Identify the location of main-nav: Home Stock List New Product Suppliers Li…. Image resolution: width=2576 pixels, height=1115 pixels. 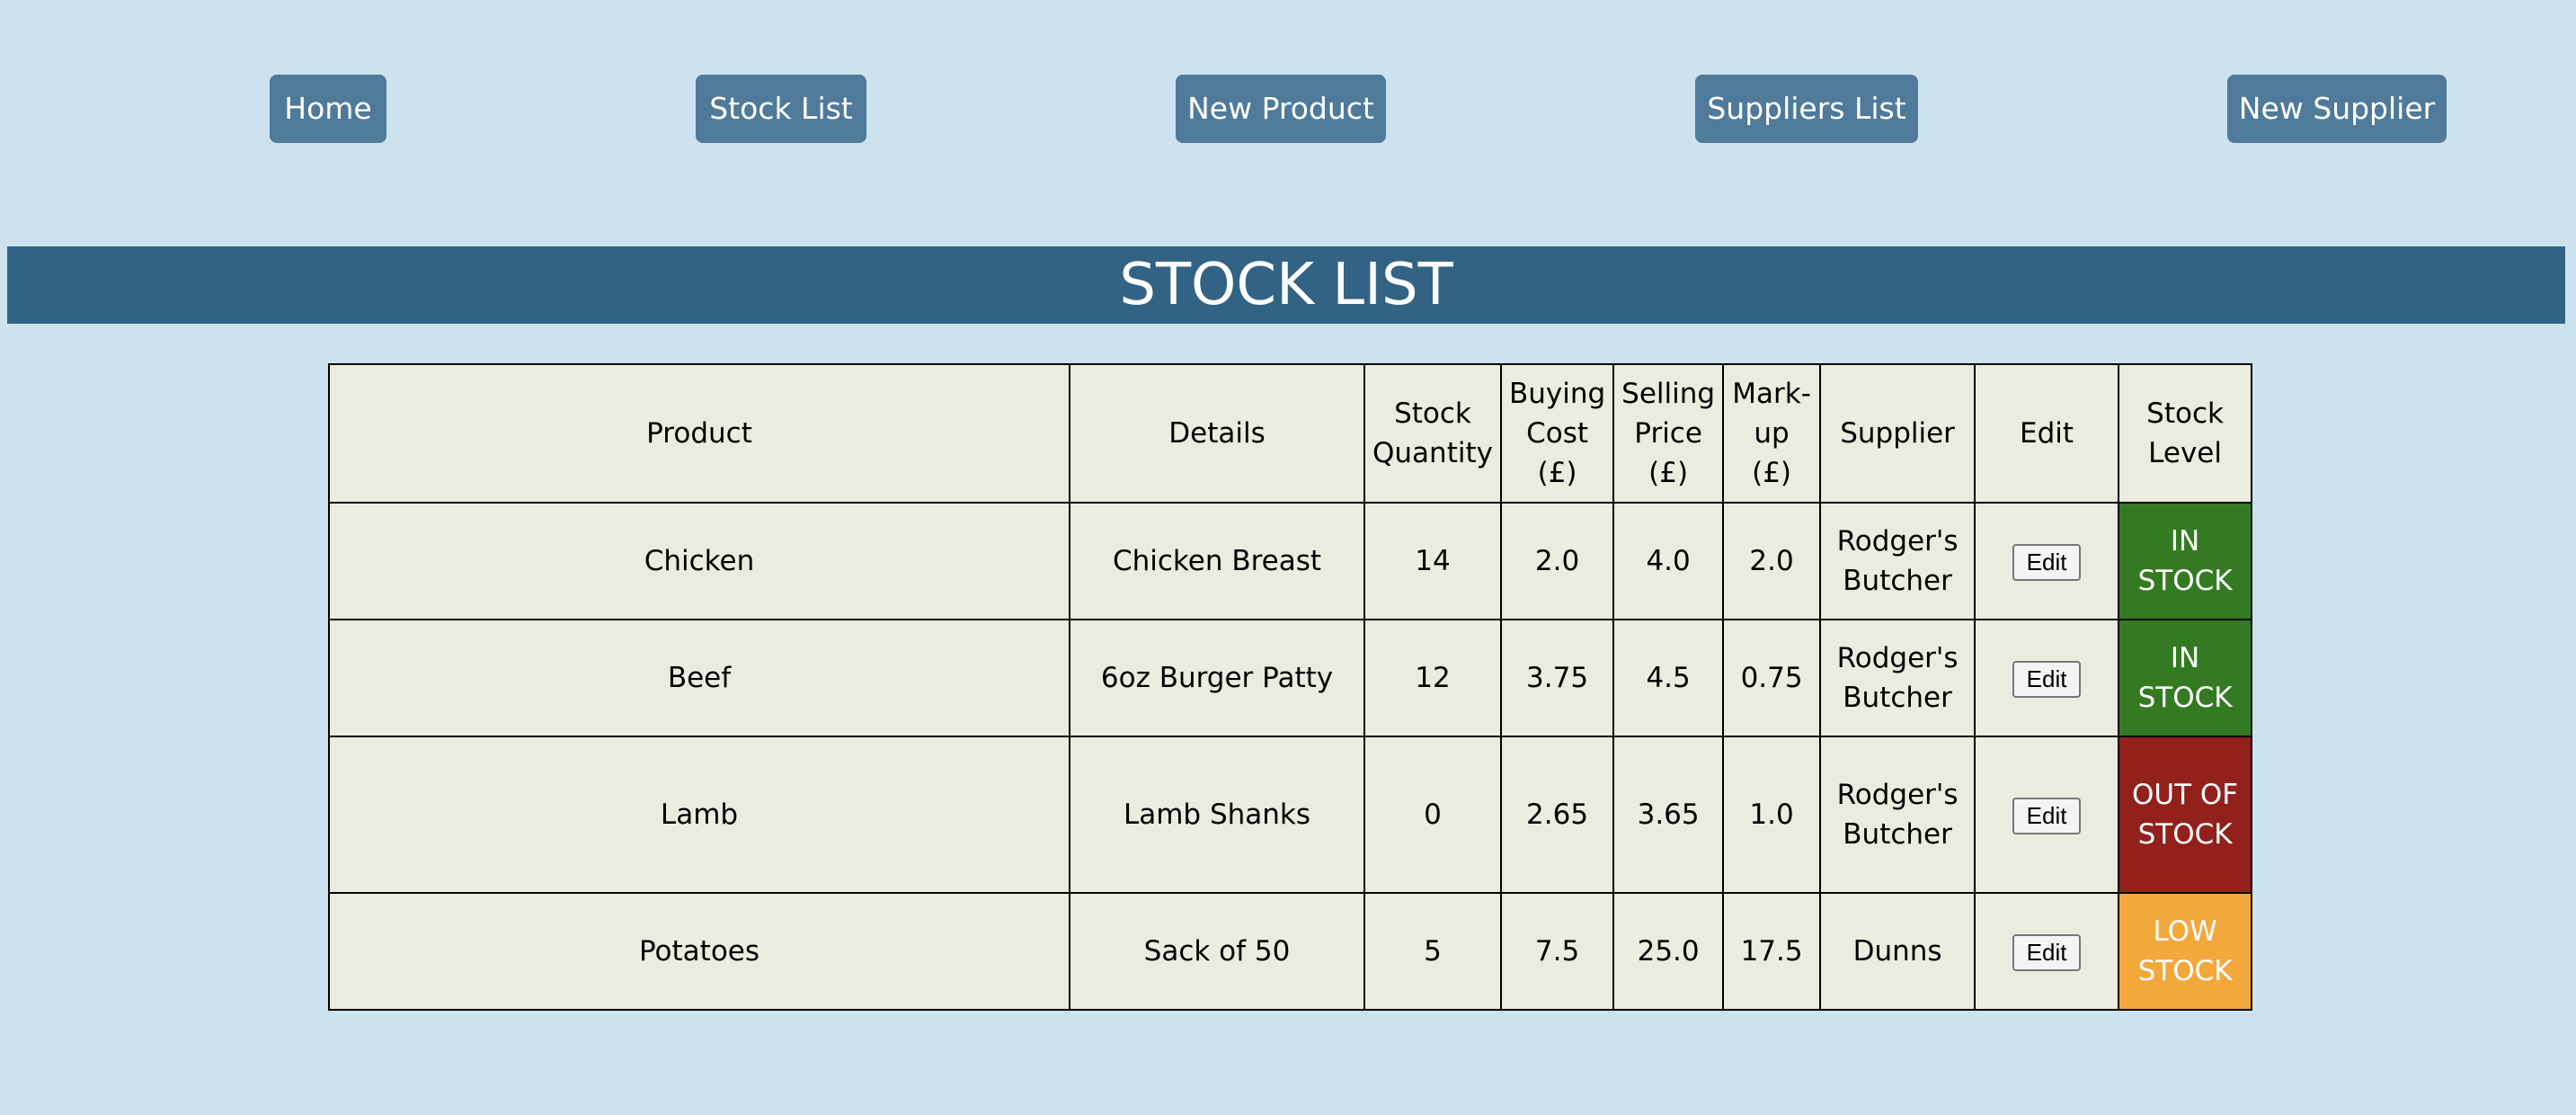
(1288, 109).